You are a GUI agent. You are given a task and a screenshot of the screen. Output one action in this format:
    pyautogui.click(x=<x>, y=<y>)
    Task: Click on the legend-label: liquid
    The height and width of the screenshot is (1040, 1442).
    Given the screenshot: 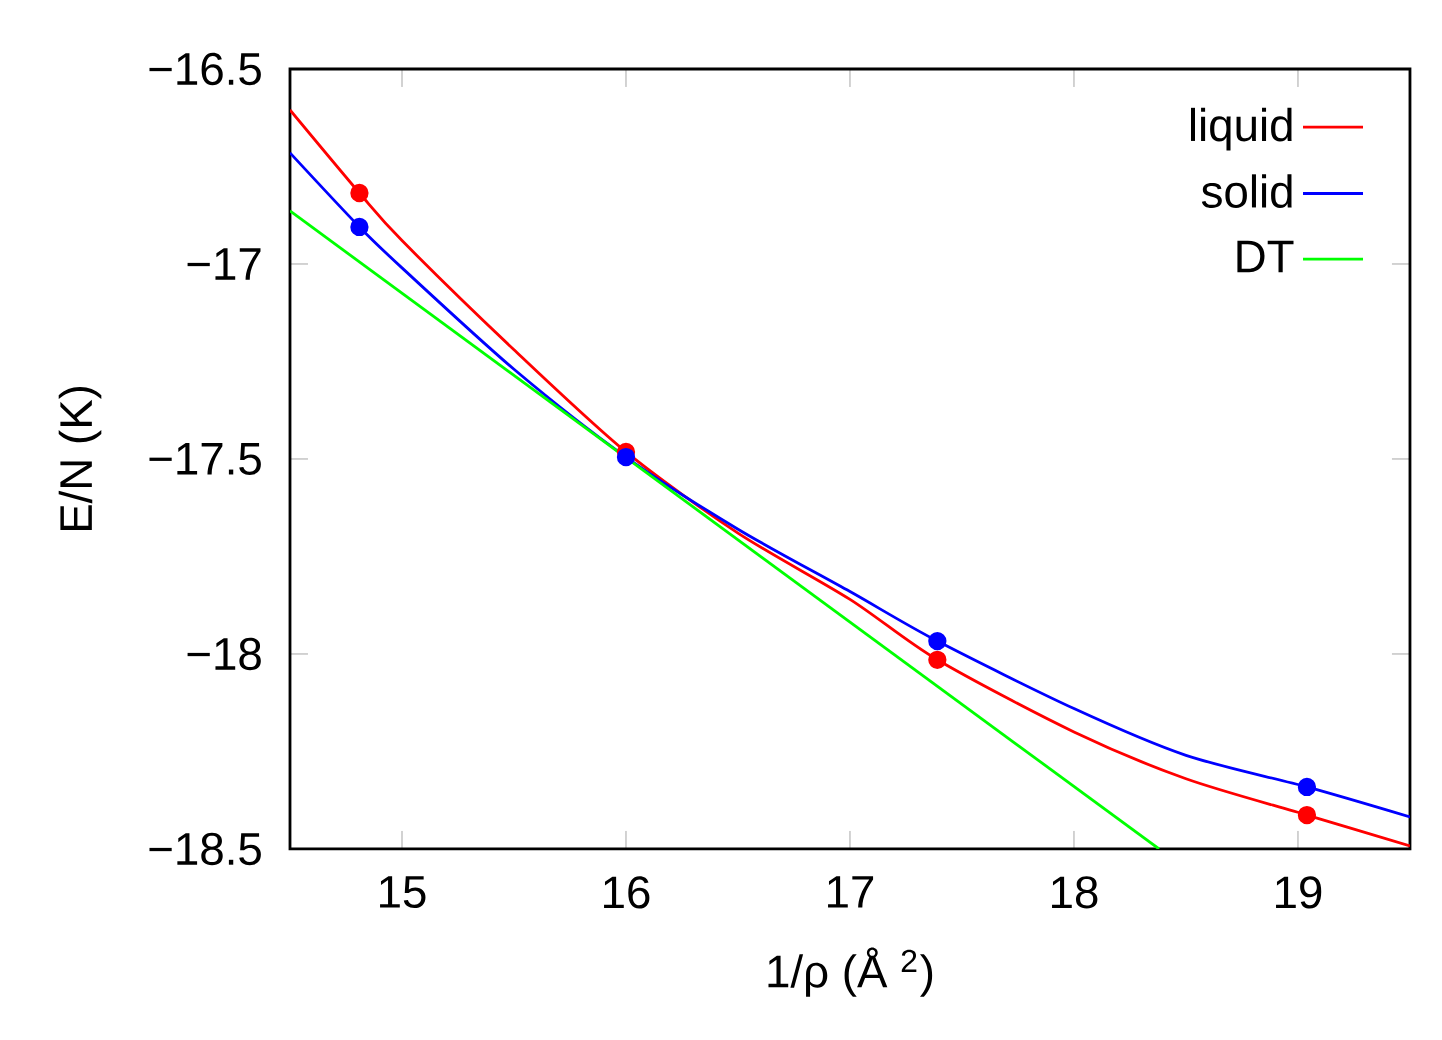 What is the action you would take?
    pyautogui.click(x=1241, y=129)
    